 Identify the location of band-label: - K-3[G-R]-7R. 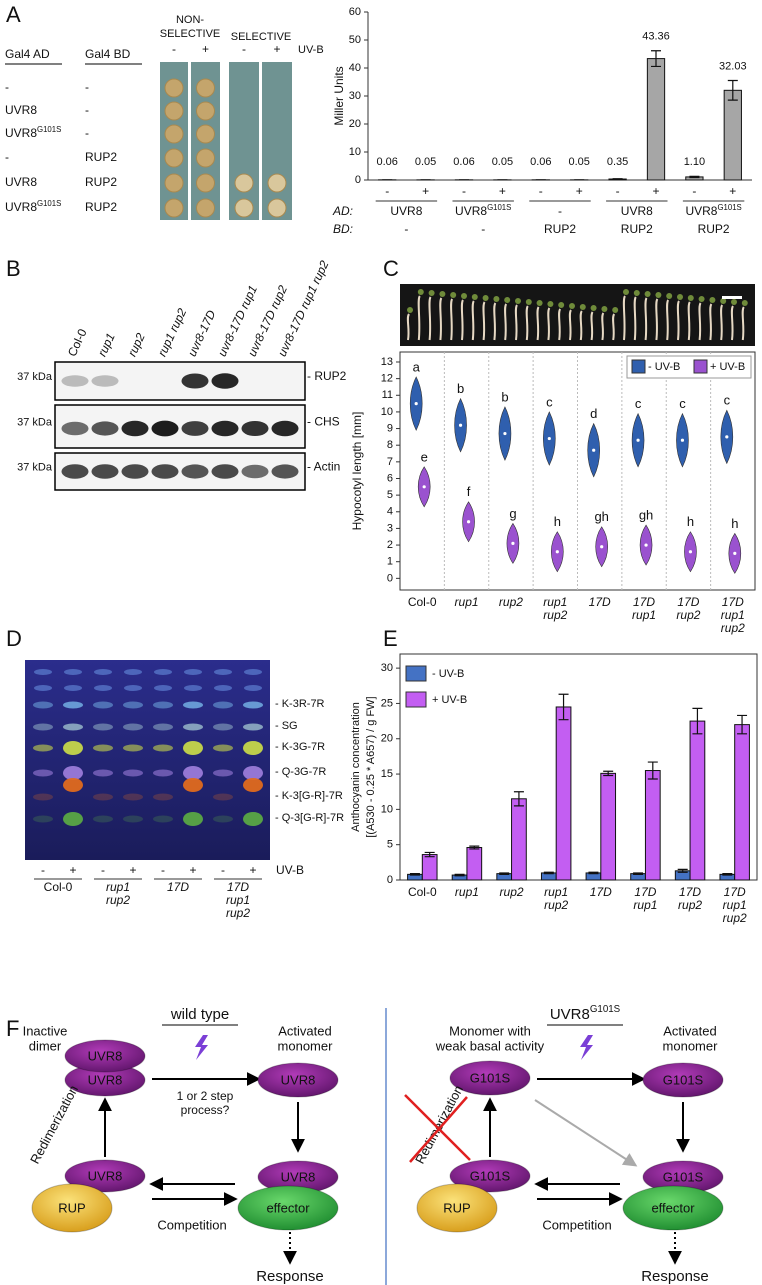
(309, 796).